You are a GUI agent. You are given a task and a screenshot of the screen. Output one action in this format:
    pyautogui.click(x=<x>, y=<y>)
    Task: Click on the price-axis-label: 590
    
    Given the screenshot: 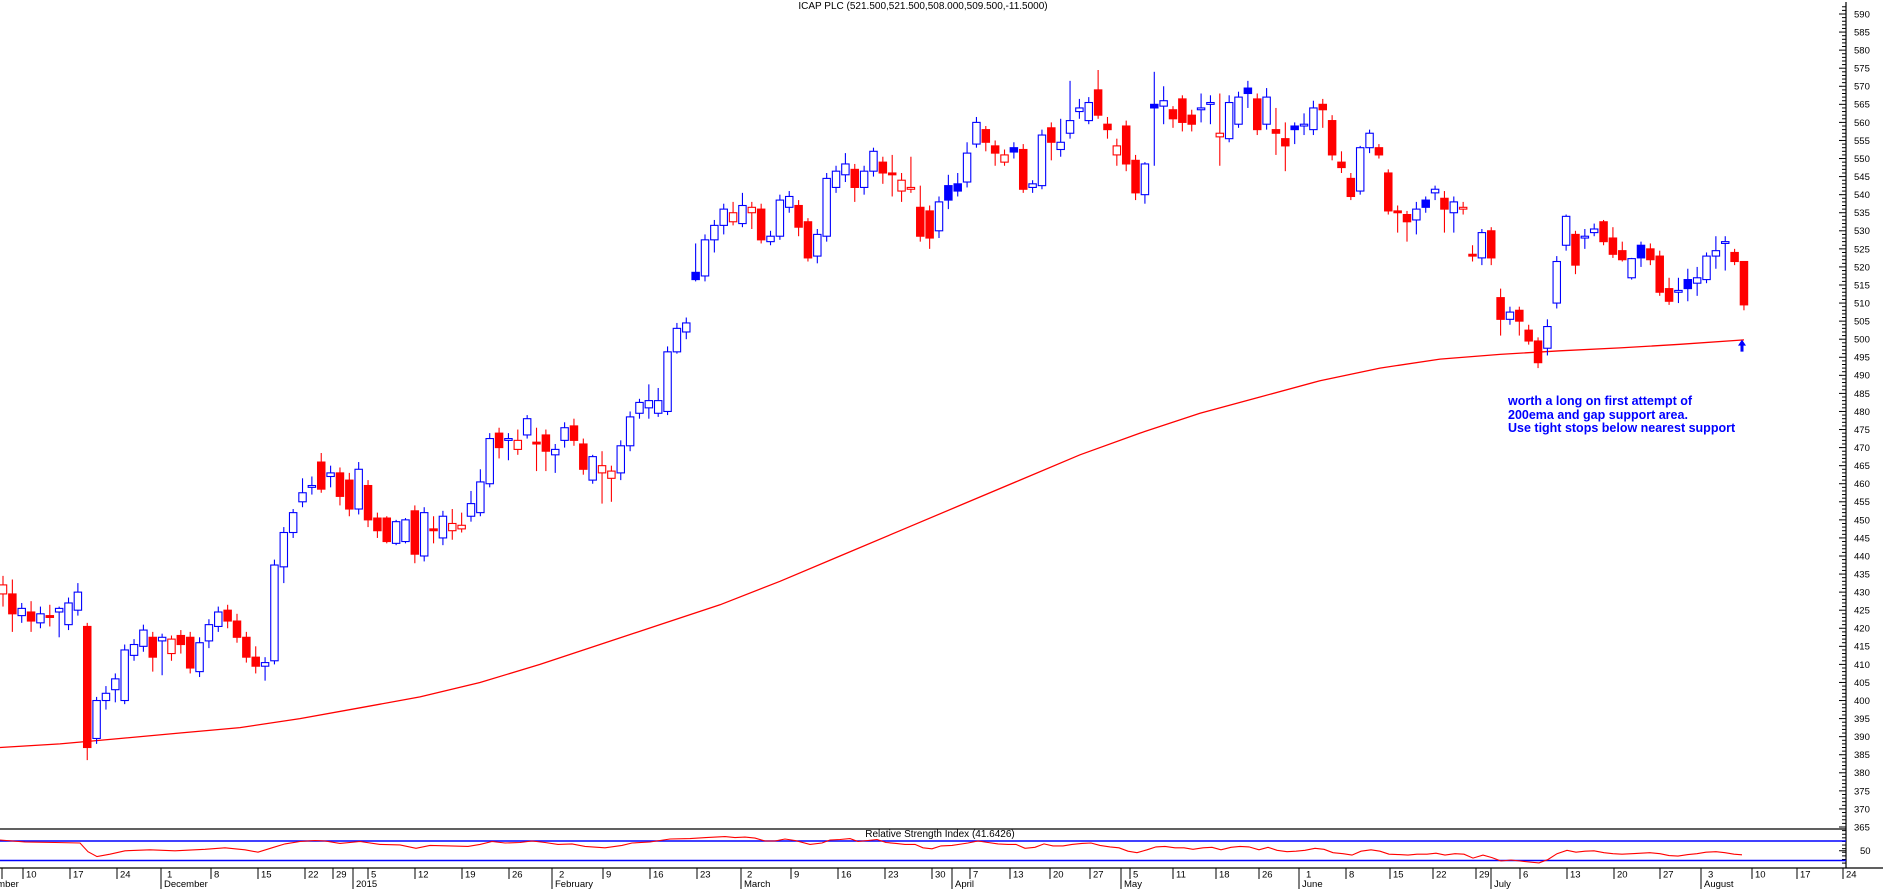 What is the action you would take?
    pyautogui.click(x=1862, y=14)
    